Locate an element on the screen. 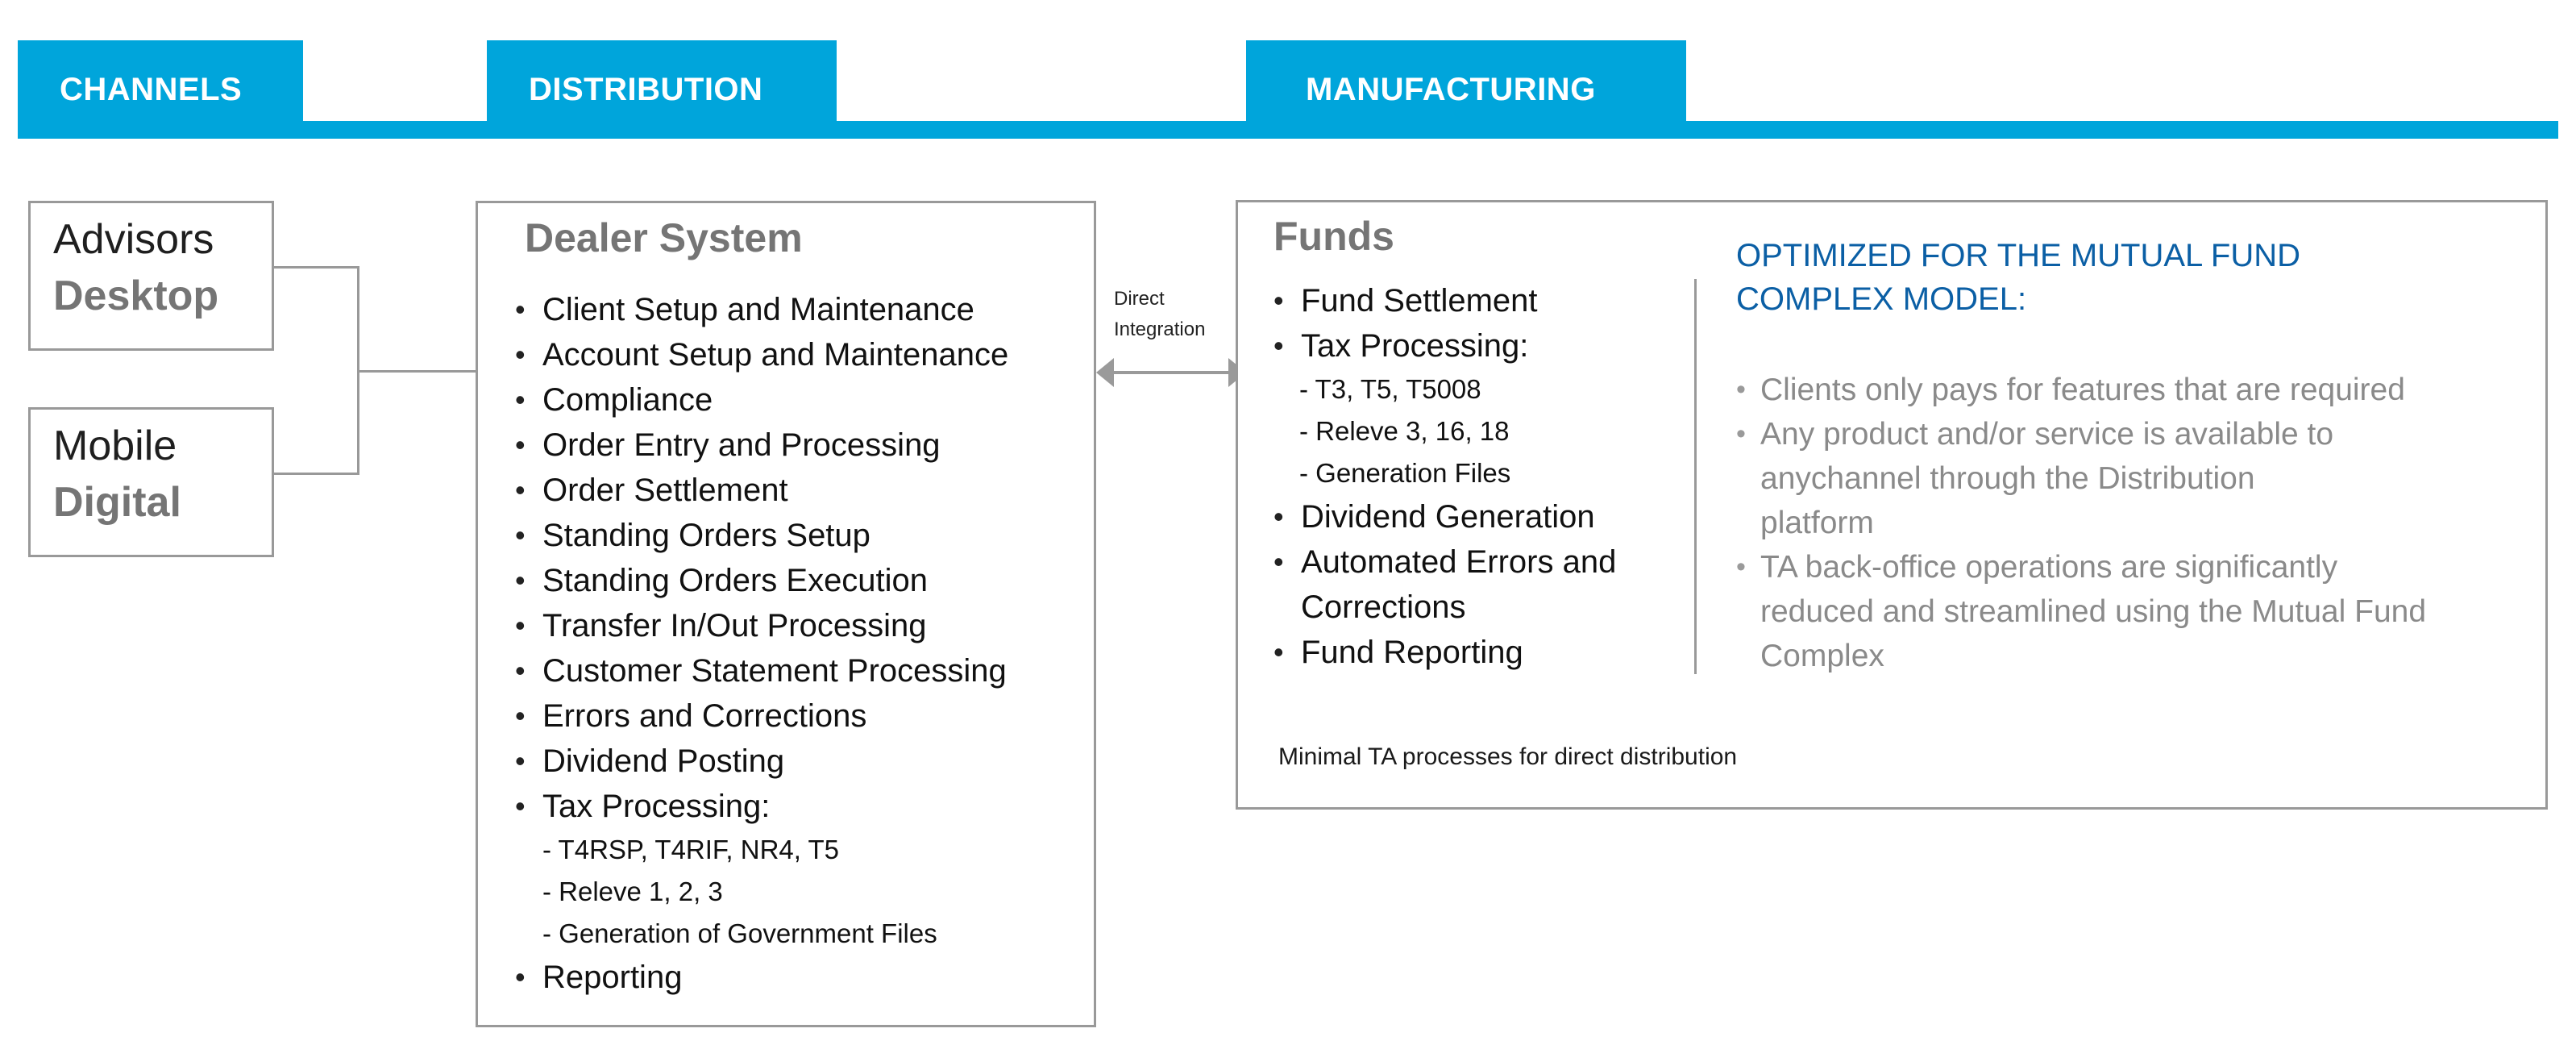  funds-title: Funds is located at coordinates (1333, 236).